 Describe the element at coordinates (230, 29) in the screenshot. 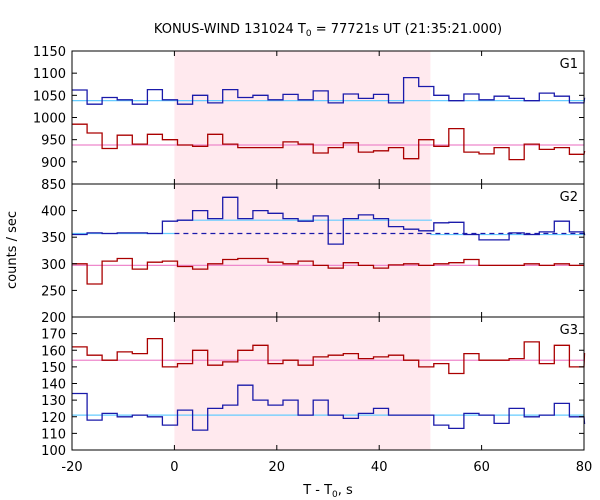

I see `title-main: KONUS-WIND 131024 T` at that location.